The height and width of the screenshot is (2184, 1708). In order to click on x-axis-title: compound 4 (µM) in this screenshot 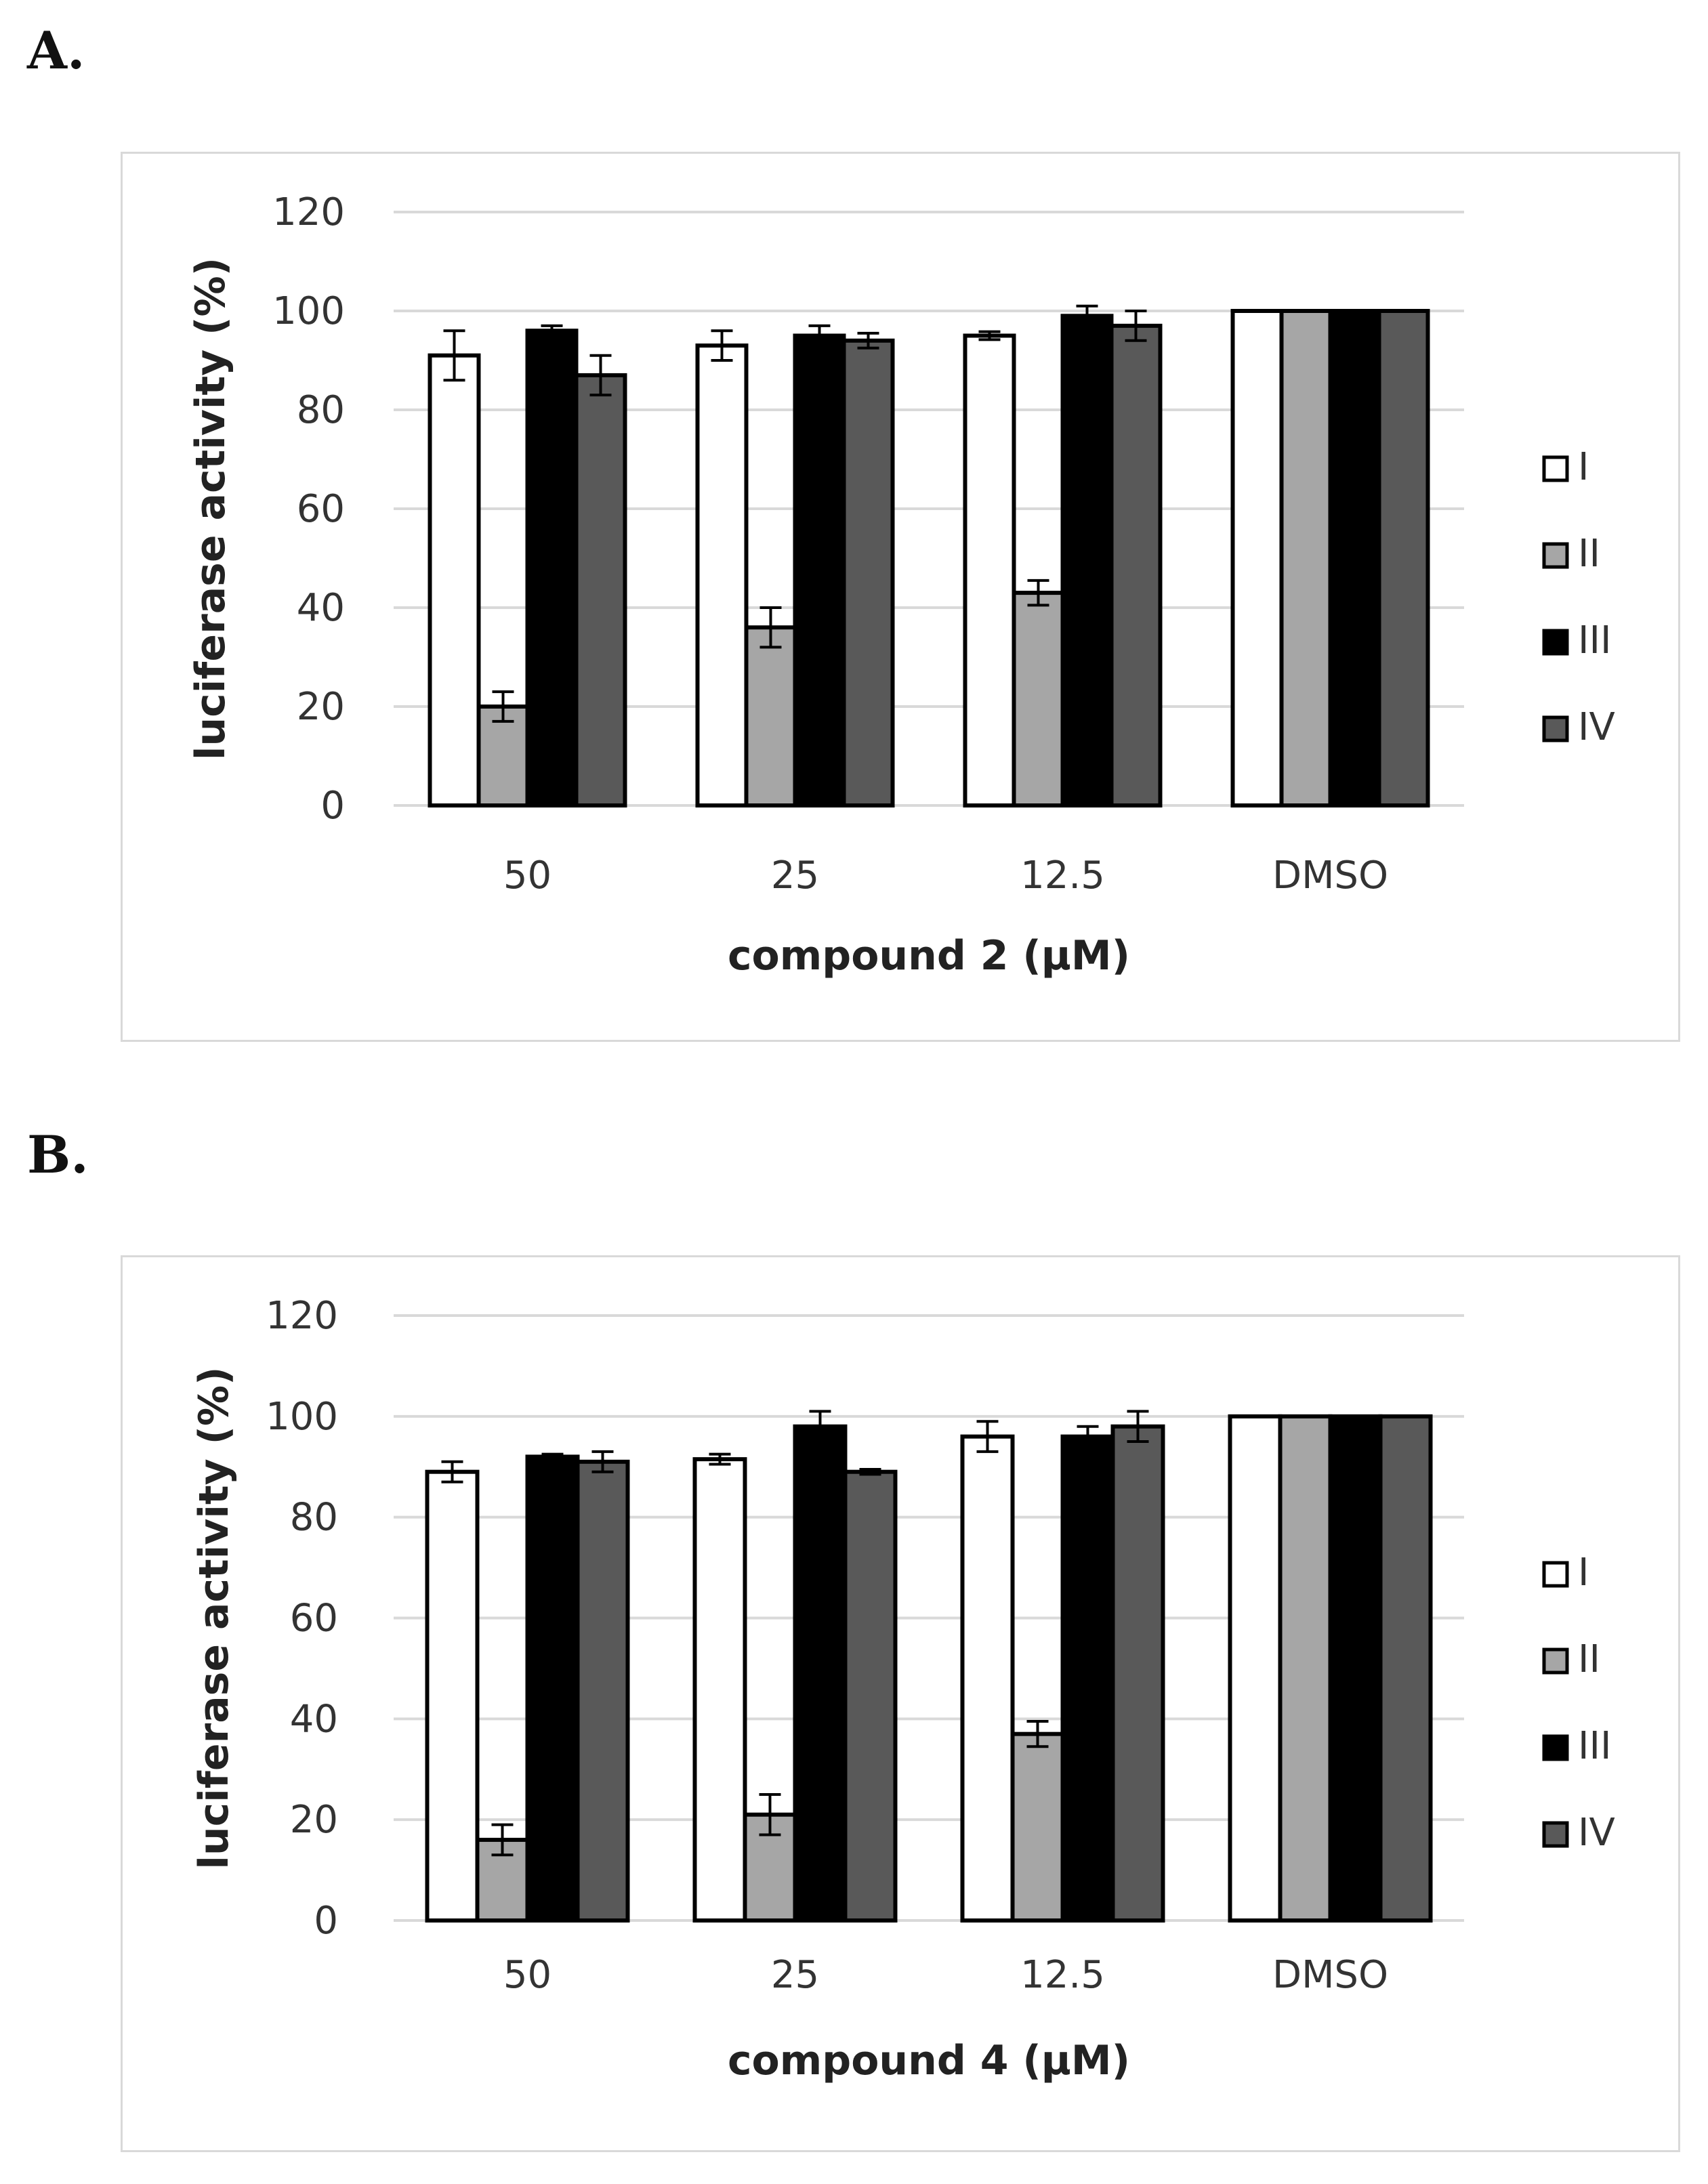, I will do `click(929, 2060)`.